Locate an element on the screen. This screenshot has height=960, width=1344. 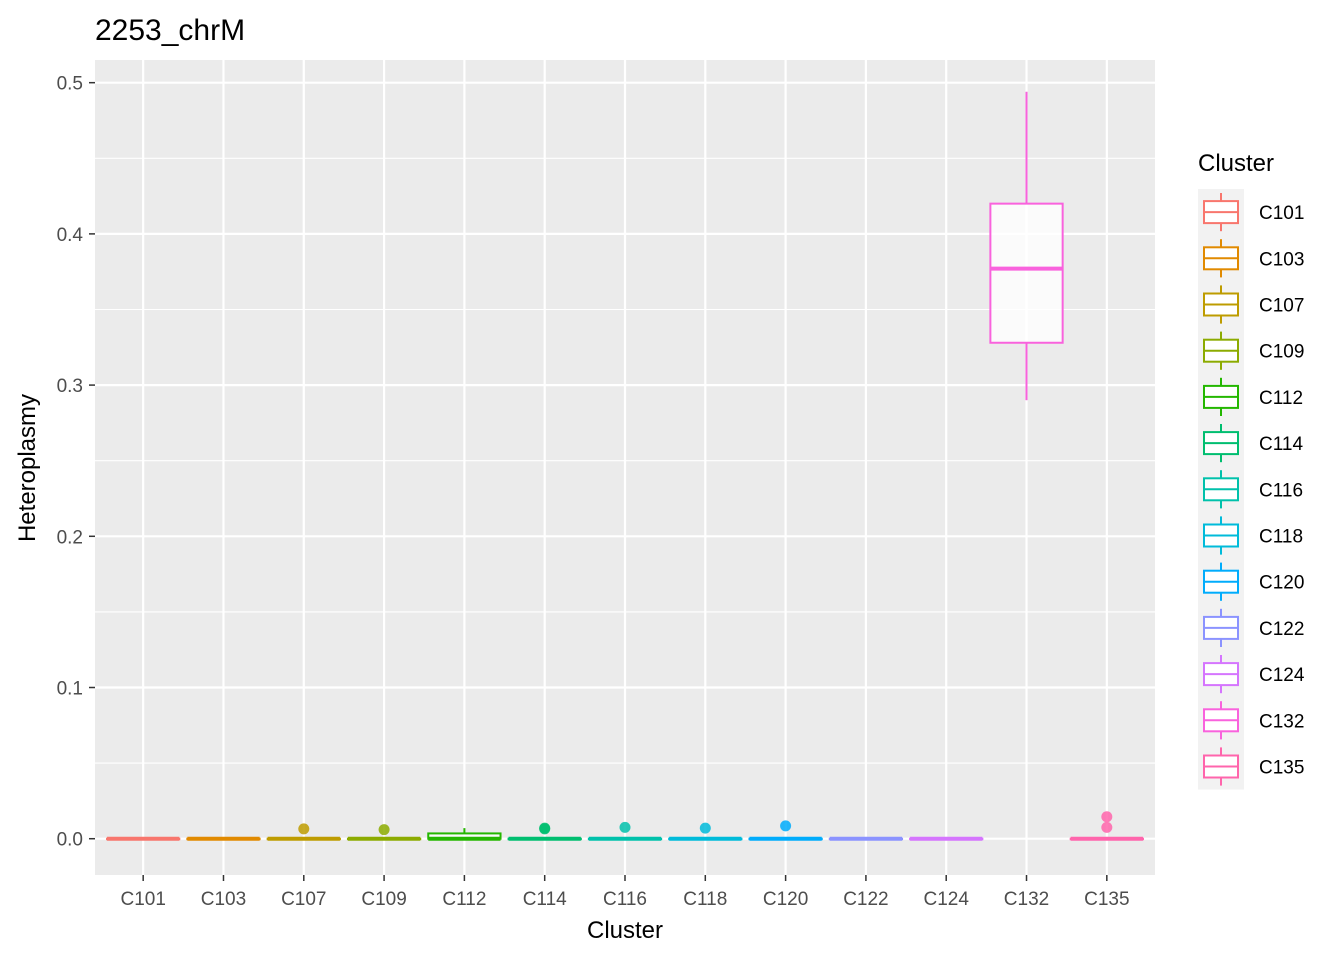
box-c120 is located at coordinates (785, 830).